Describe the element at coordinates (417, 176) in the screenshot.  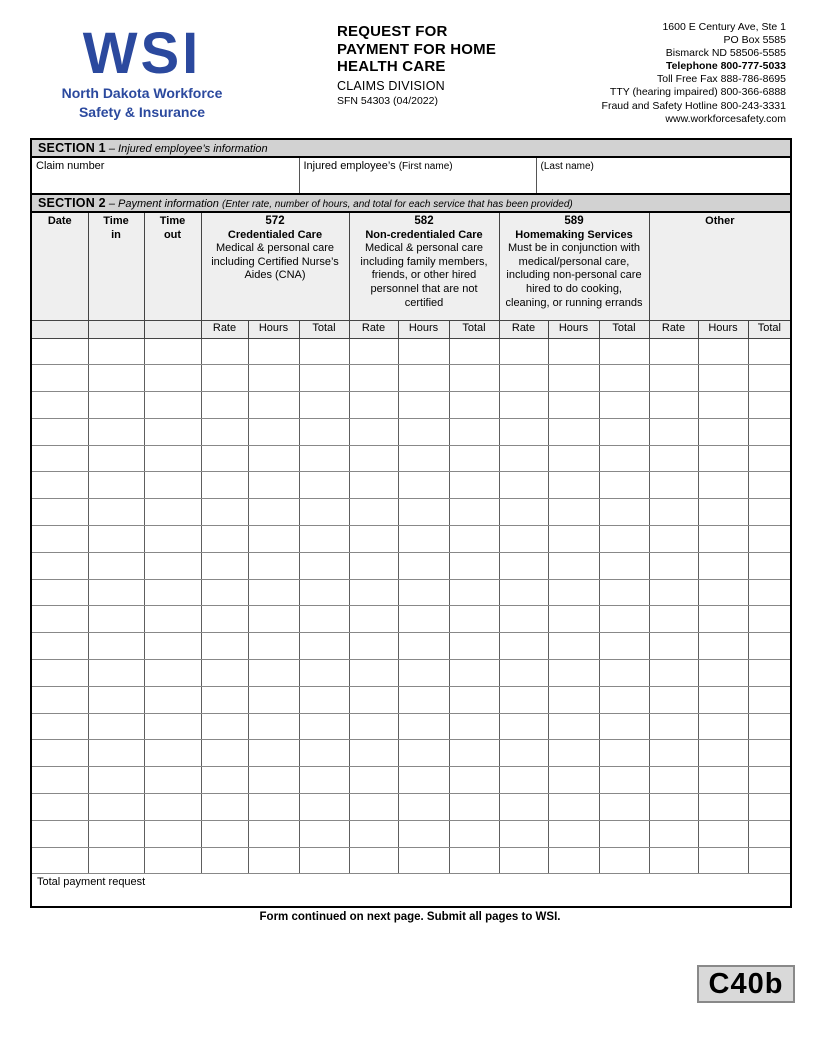
I see `first-name-field: Injured employee’s (First name)` at that location.